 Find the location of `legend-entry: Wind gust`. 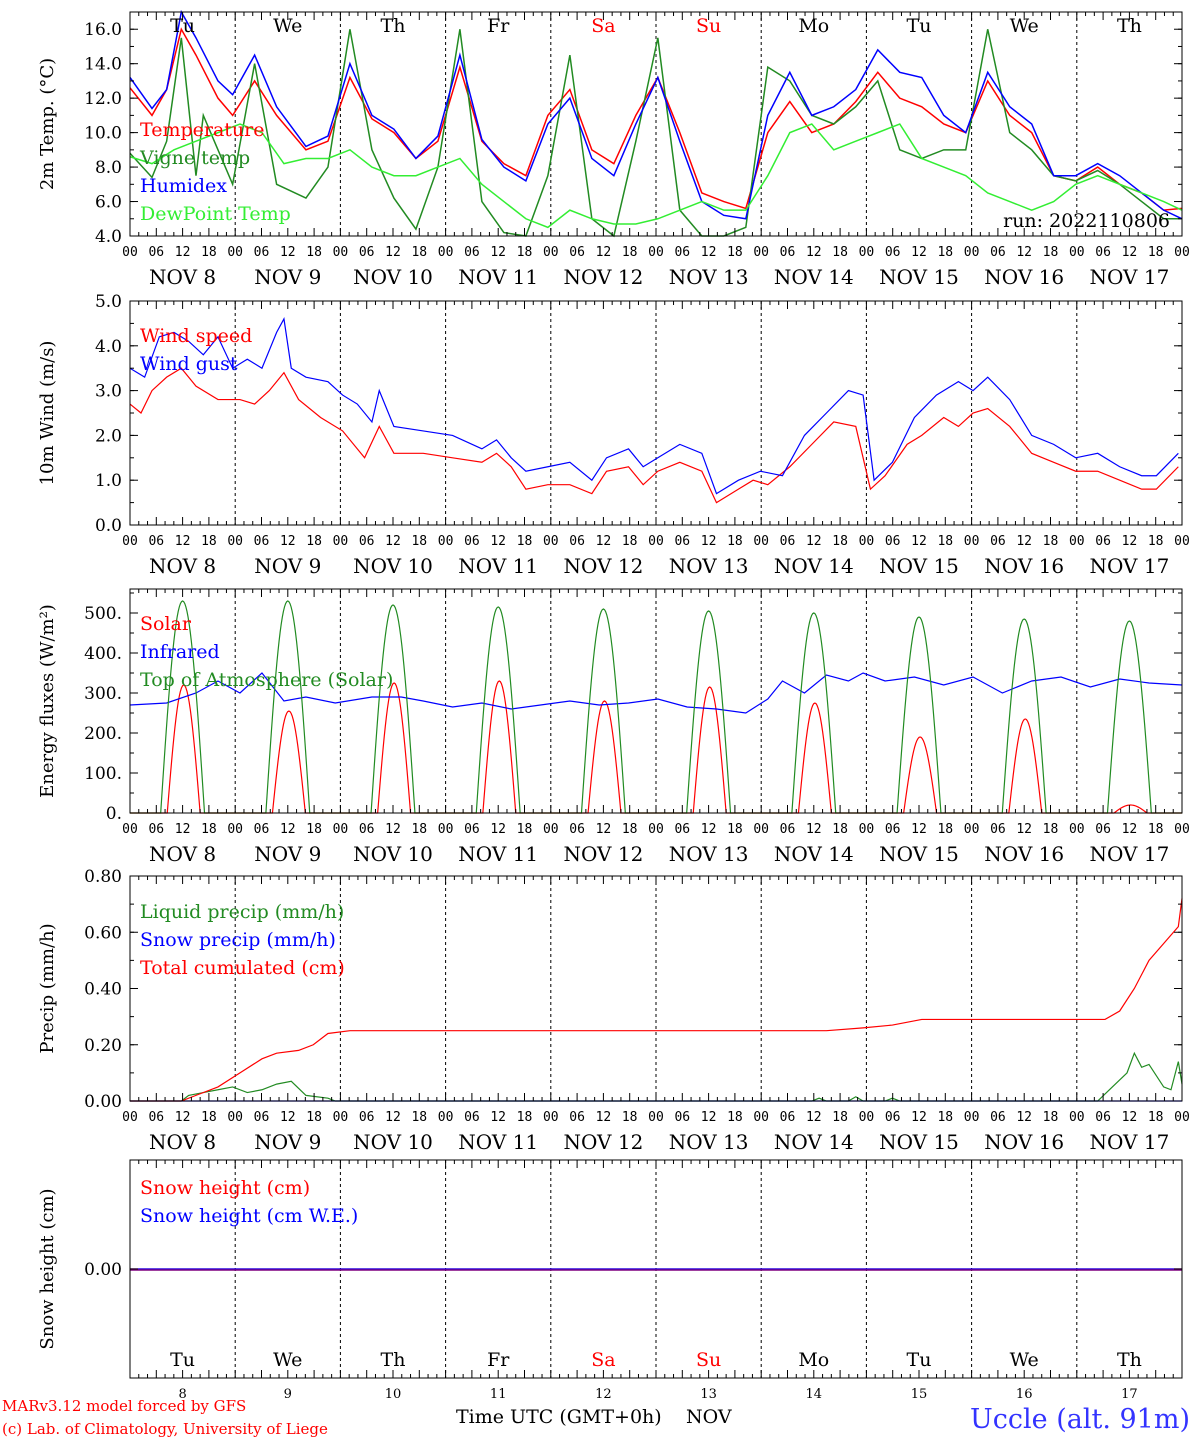

legend-entry: Wind gust is located at coordinates (189, 364).